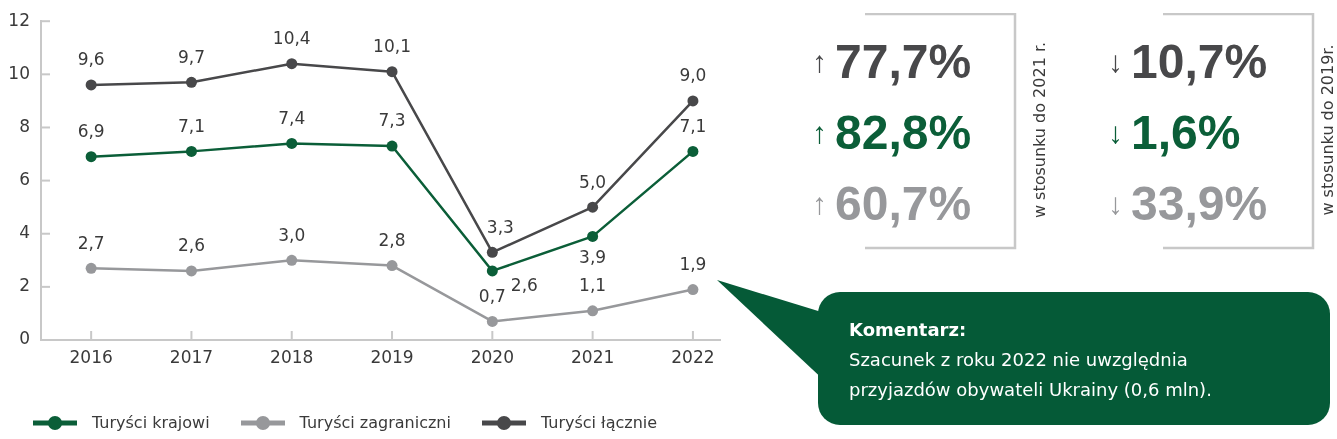  I want to click on data-label: 3,9, so click(593, 256).